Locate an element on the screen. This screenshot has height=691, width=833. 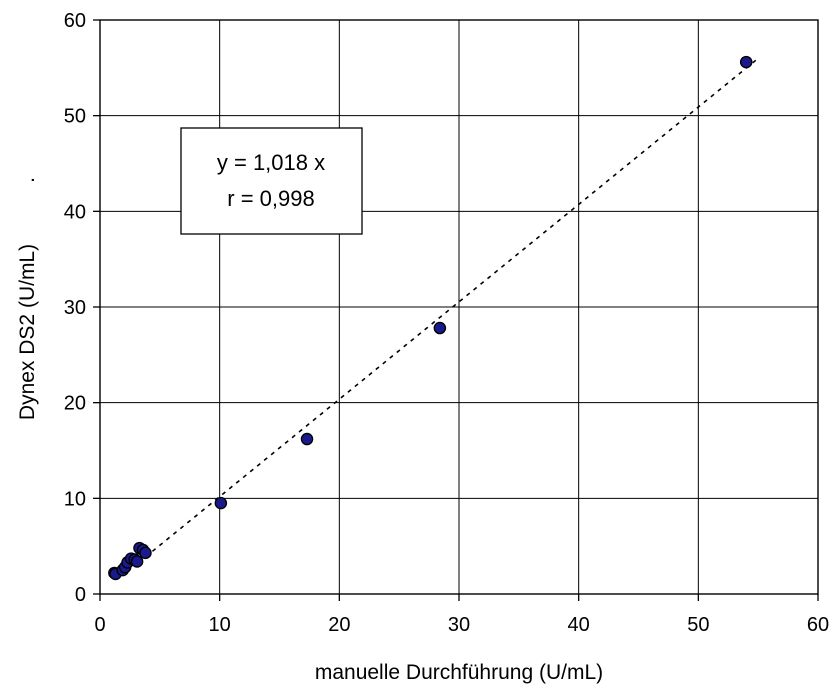
x-tick-label-20: 20 is located at coordinates (339, 625).